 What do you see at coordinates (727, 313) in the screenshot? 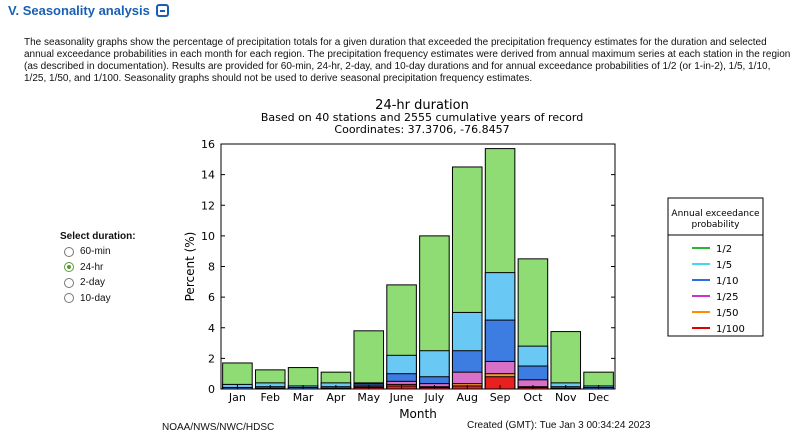
I see `legend-label: 1/50` at bounding box center [727, 313].